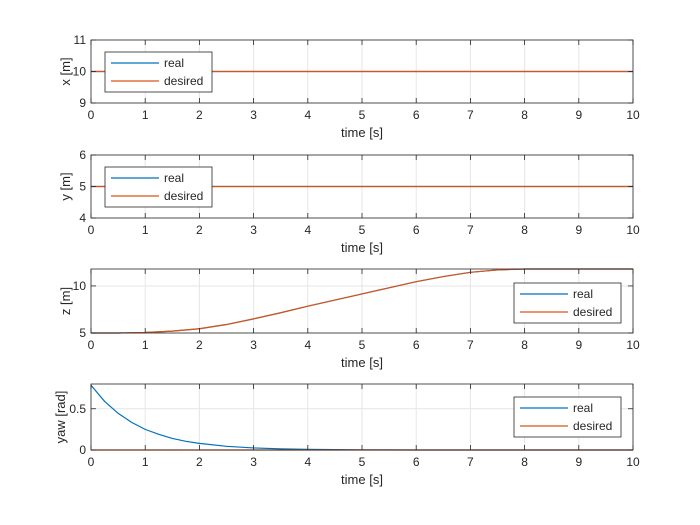  What do you see at coordinates (82, 155) in the screenshot?
I see `y-tick-label: 6` at bounding box center [82, 155].